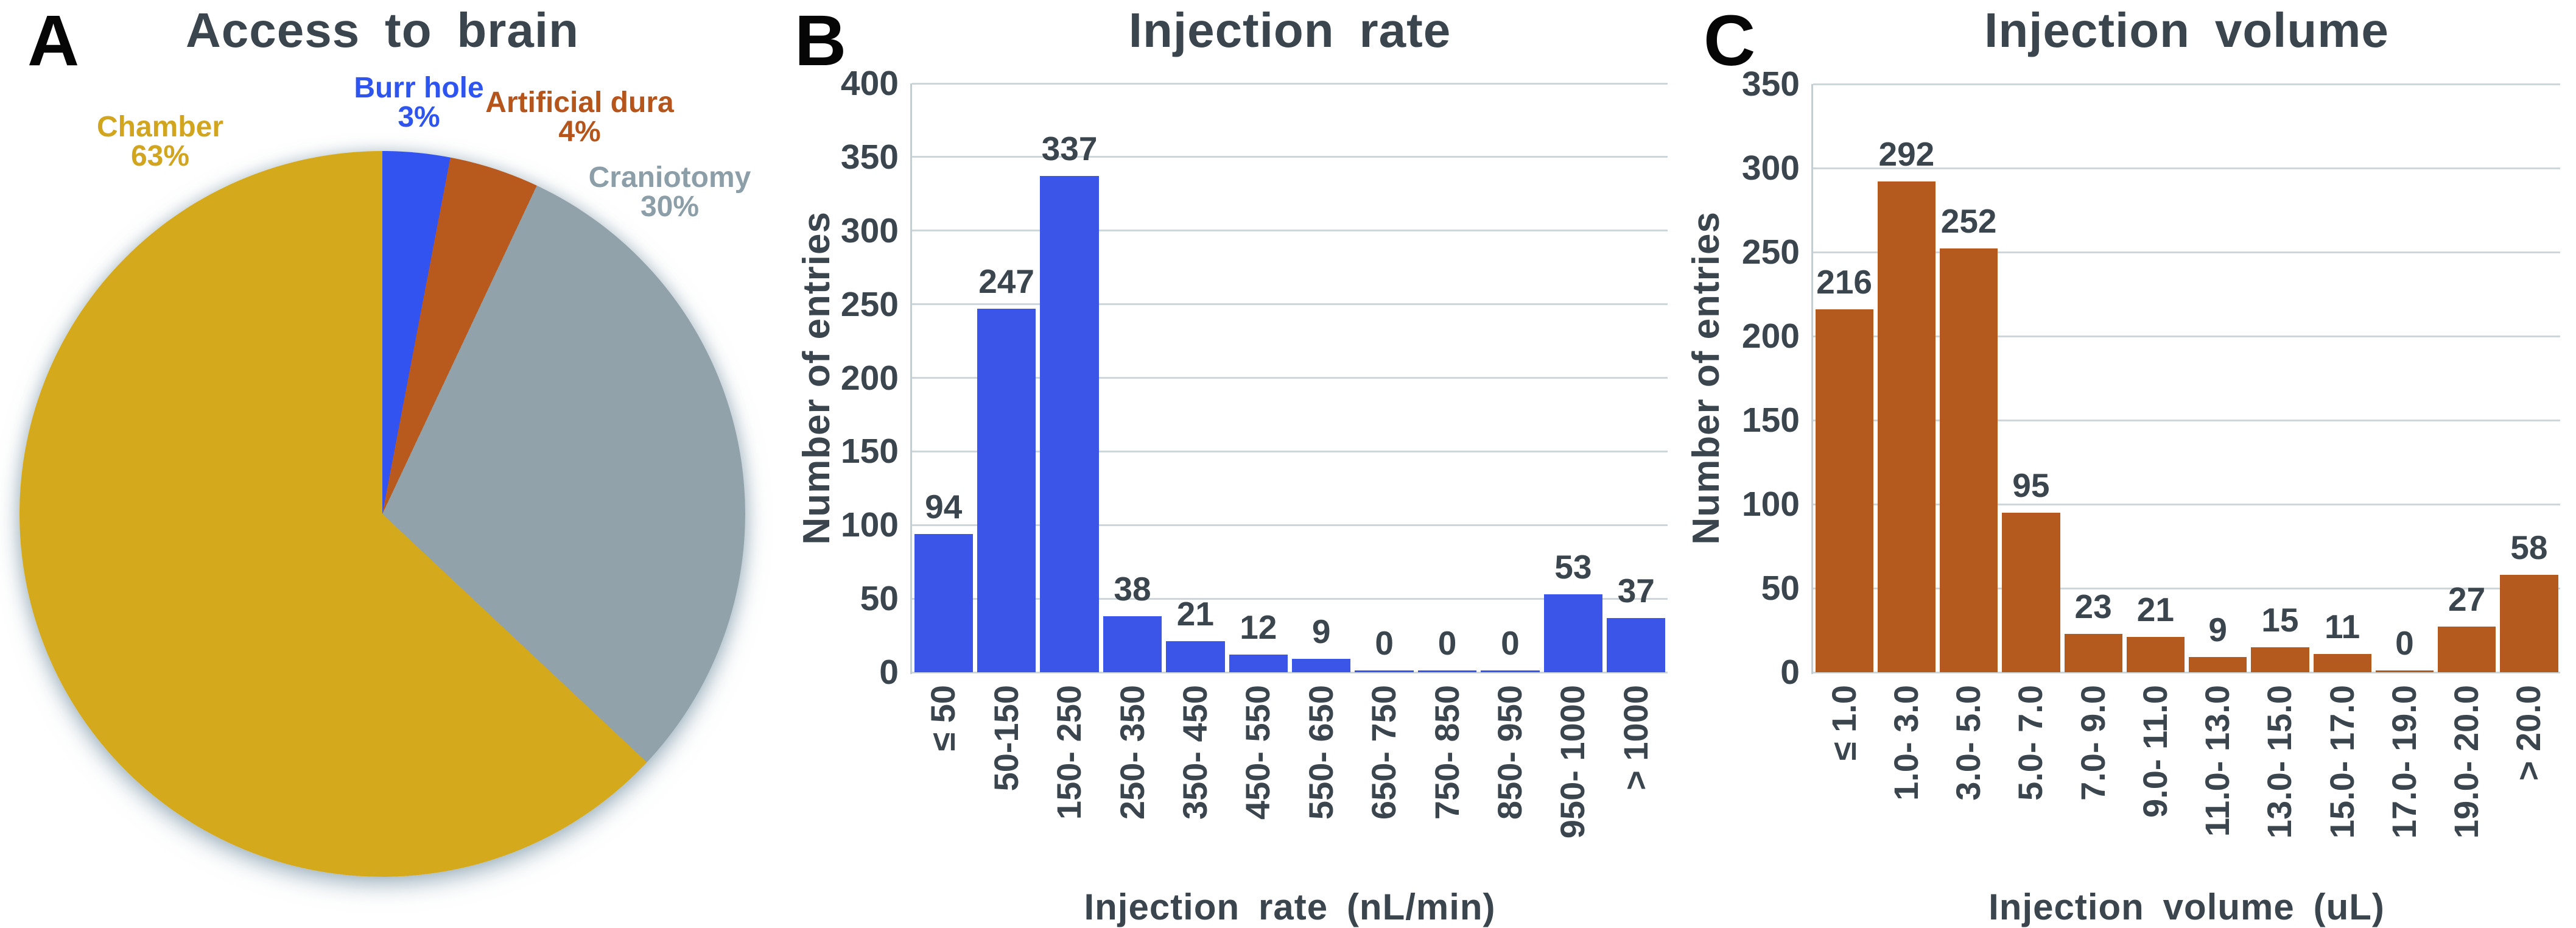  What do you see at coordinates (2342, 800) in the screenshot?
I see `x-tick-label: 15.0- 17.0` at bounding box center [2342, 800].